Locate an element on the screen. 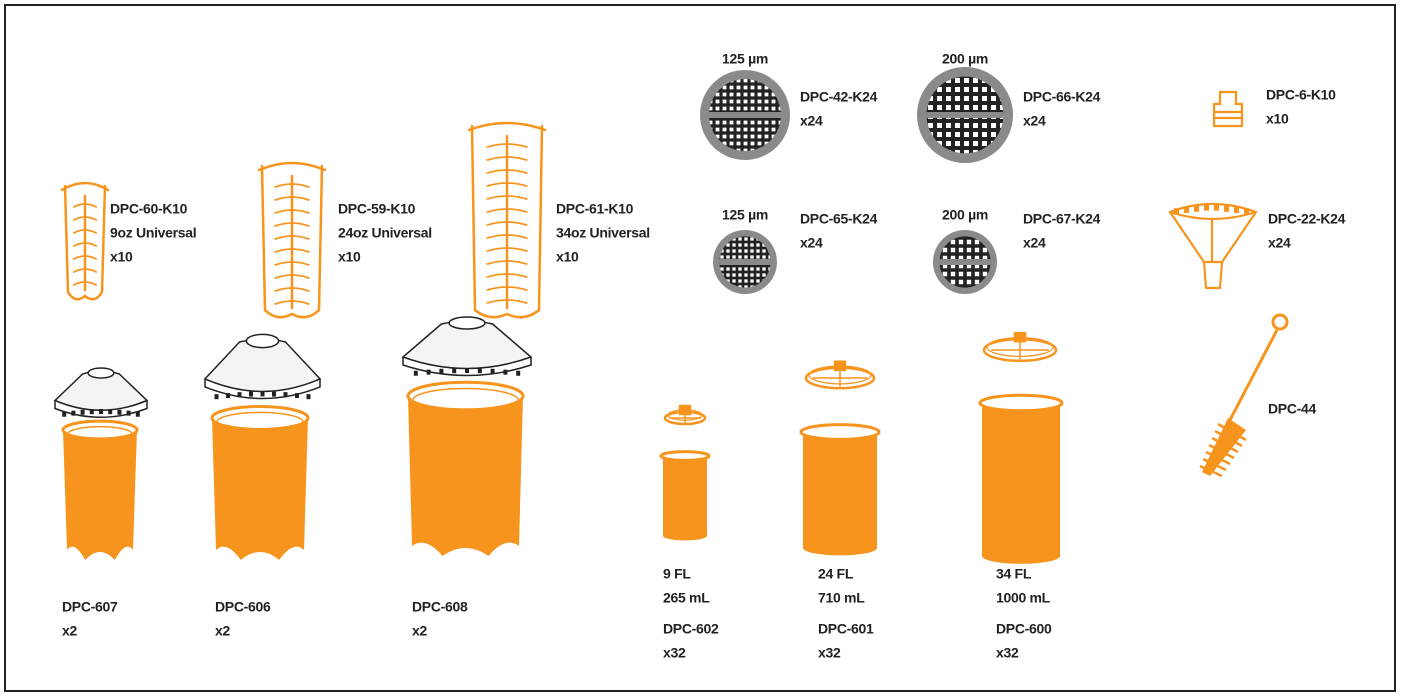 This screenshot has width=1401, height=698. label: 34oz Universal is located at coordinates (603, 233).